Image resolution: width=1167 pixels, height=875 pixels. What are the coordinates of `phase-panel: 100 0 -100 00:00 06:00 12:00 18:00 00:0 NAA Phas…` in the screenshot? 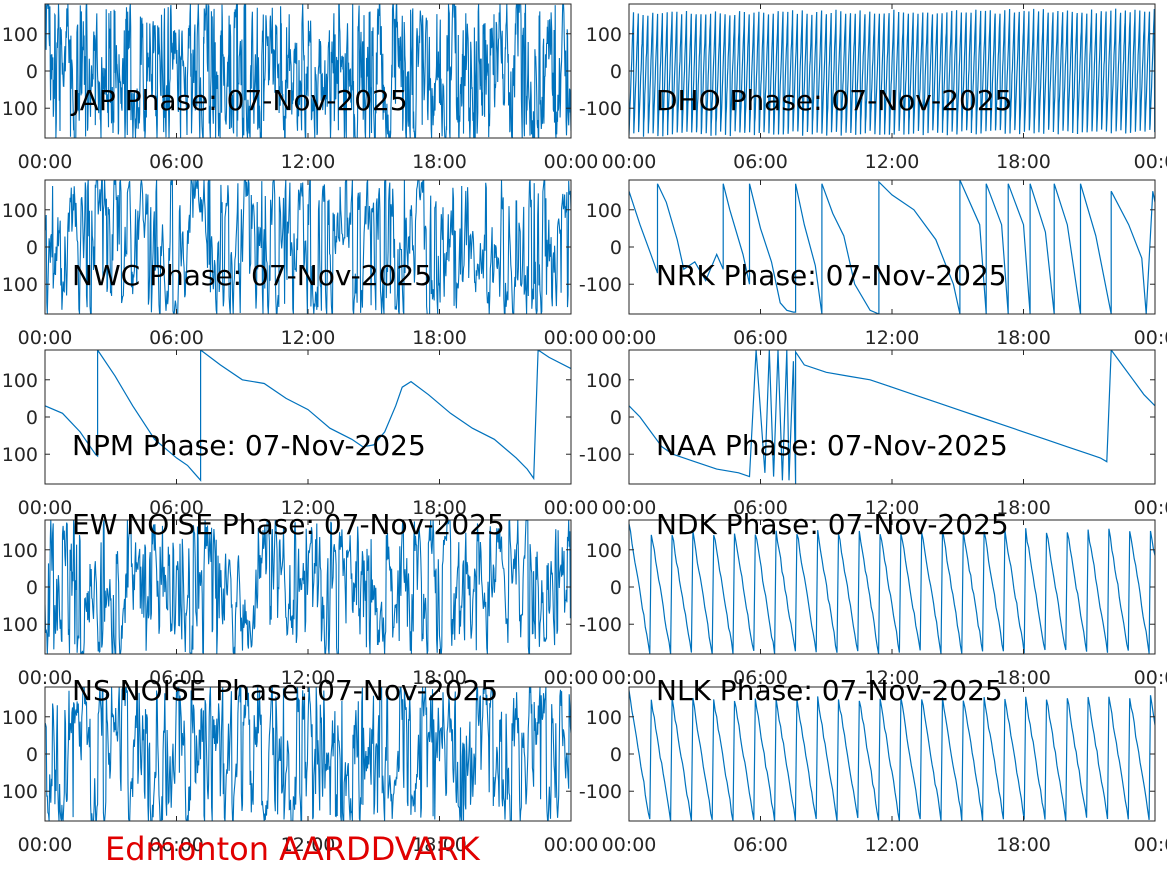 It's located at (873, 434).